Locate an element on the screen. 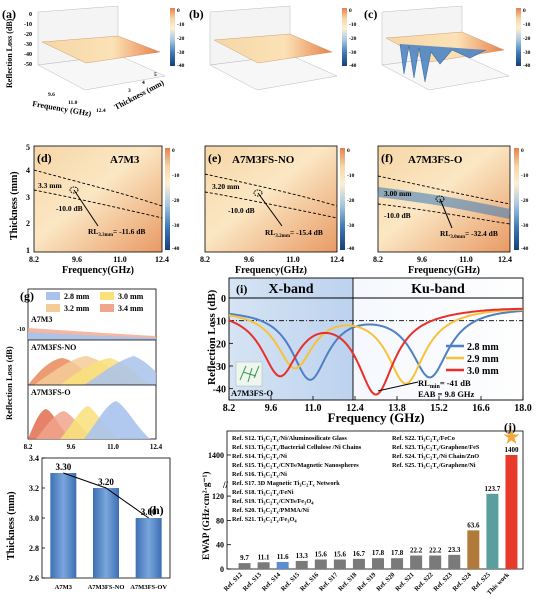 The image size is (553, 610). rl-value-label: RL3.0mm= -32.4 dB is located at coordinates (469, 234).